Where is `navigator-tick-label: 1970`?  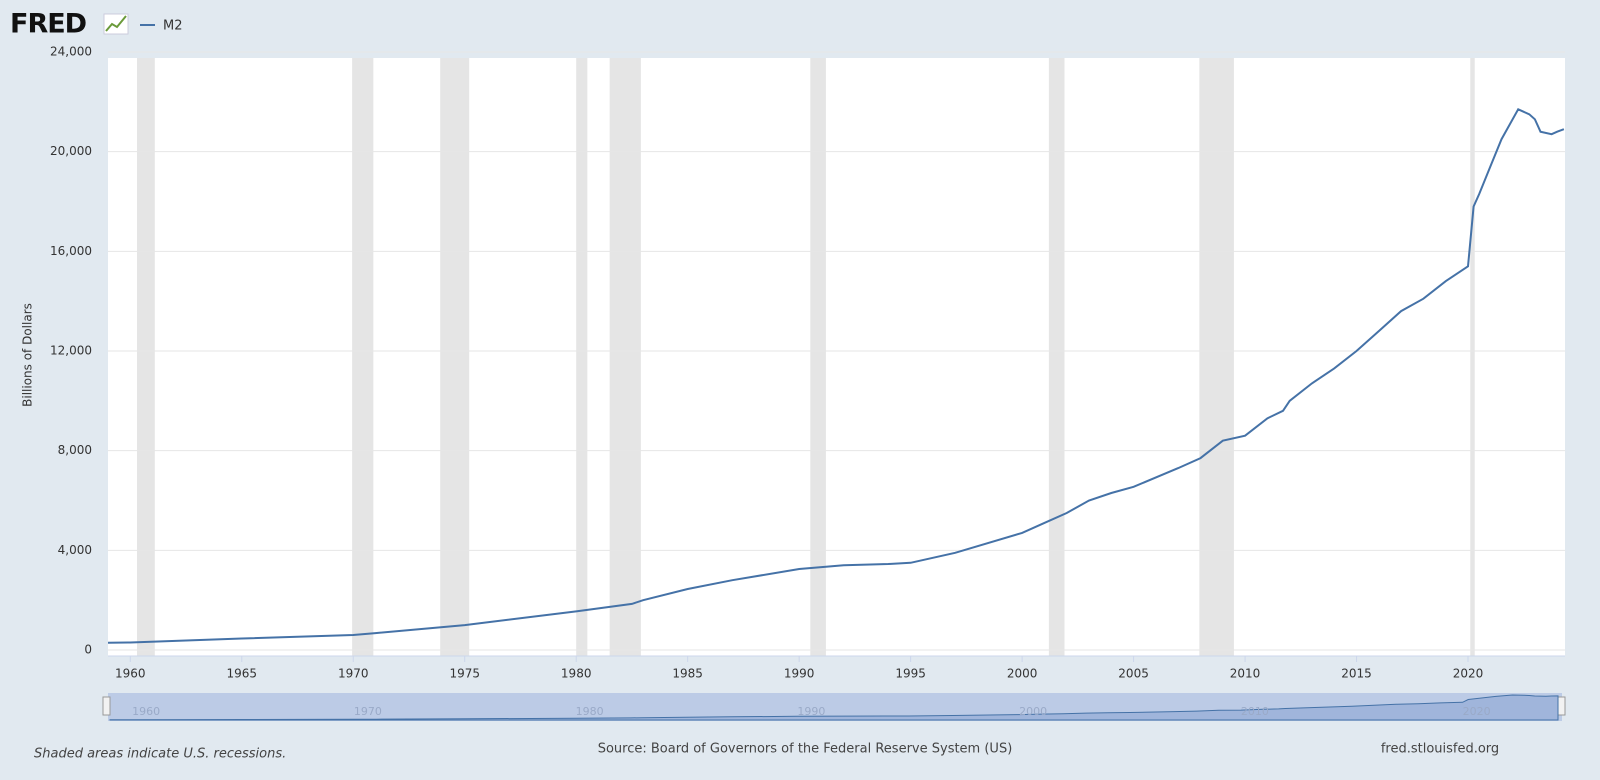 navigator-tick-label: 1970 is located at coordinates (368, 711).